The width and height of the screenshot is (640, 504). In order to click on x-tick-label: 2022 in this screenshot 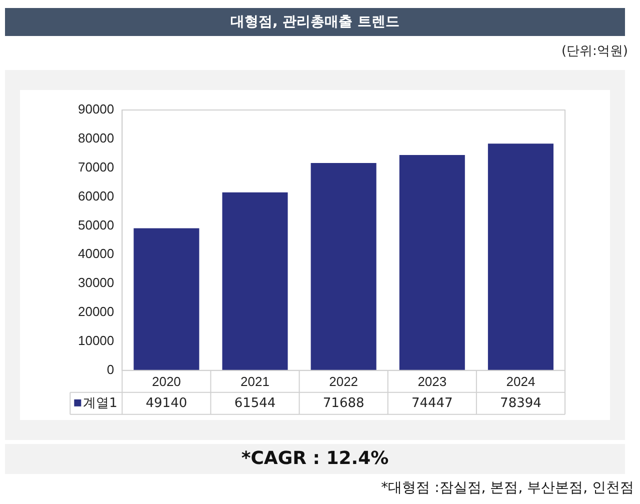, I will do `click(343, 381)`.